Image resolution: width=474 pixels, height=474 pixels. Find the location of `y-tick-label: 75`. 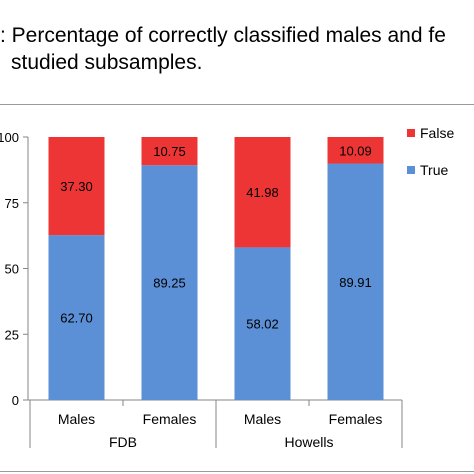

y-tick-label: 75 is located at coordinates (12, 203).